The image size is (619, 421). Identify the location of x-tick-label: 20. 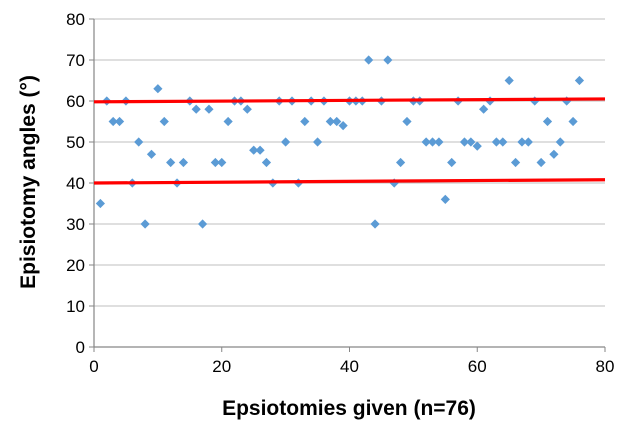
(221, 366).